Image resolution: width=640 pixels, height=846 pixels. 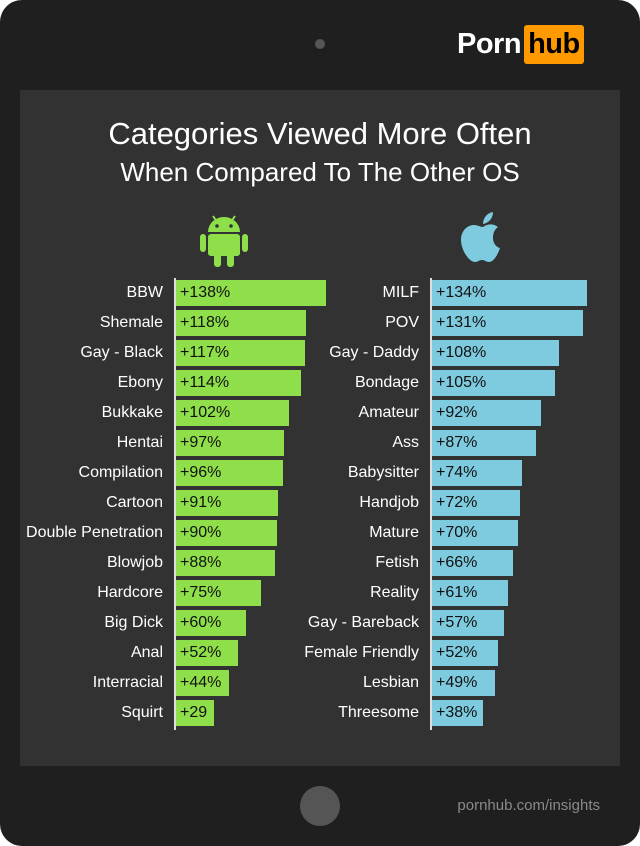 I want to click on logo-part1: Porn, so click(x=489, y=43).